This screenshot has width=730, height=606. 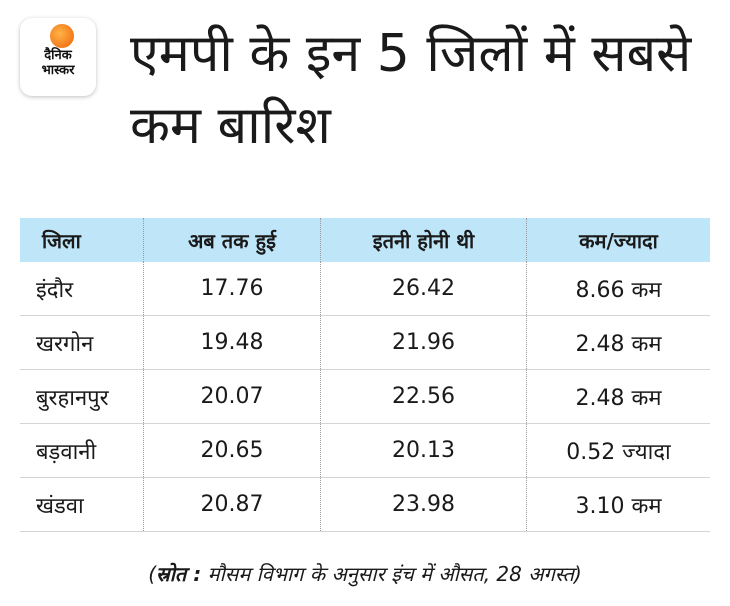 I want to click on header-expected-rain: इतनी होनी थी, so click(x=424, y=240).